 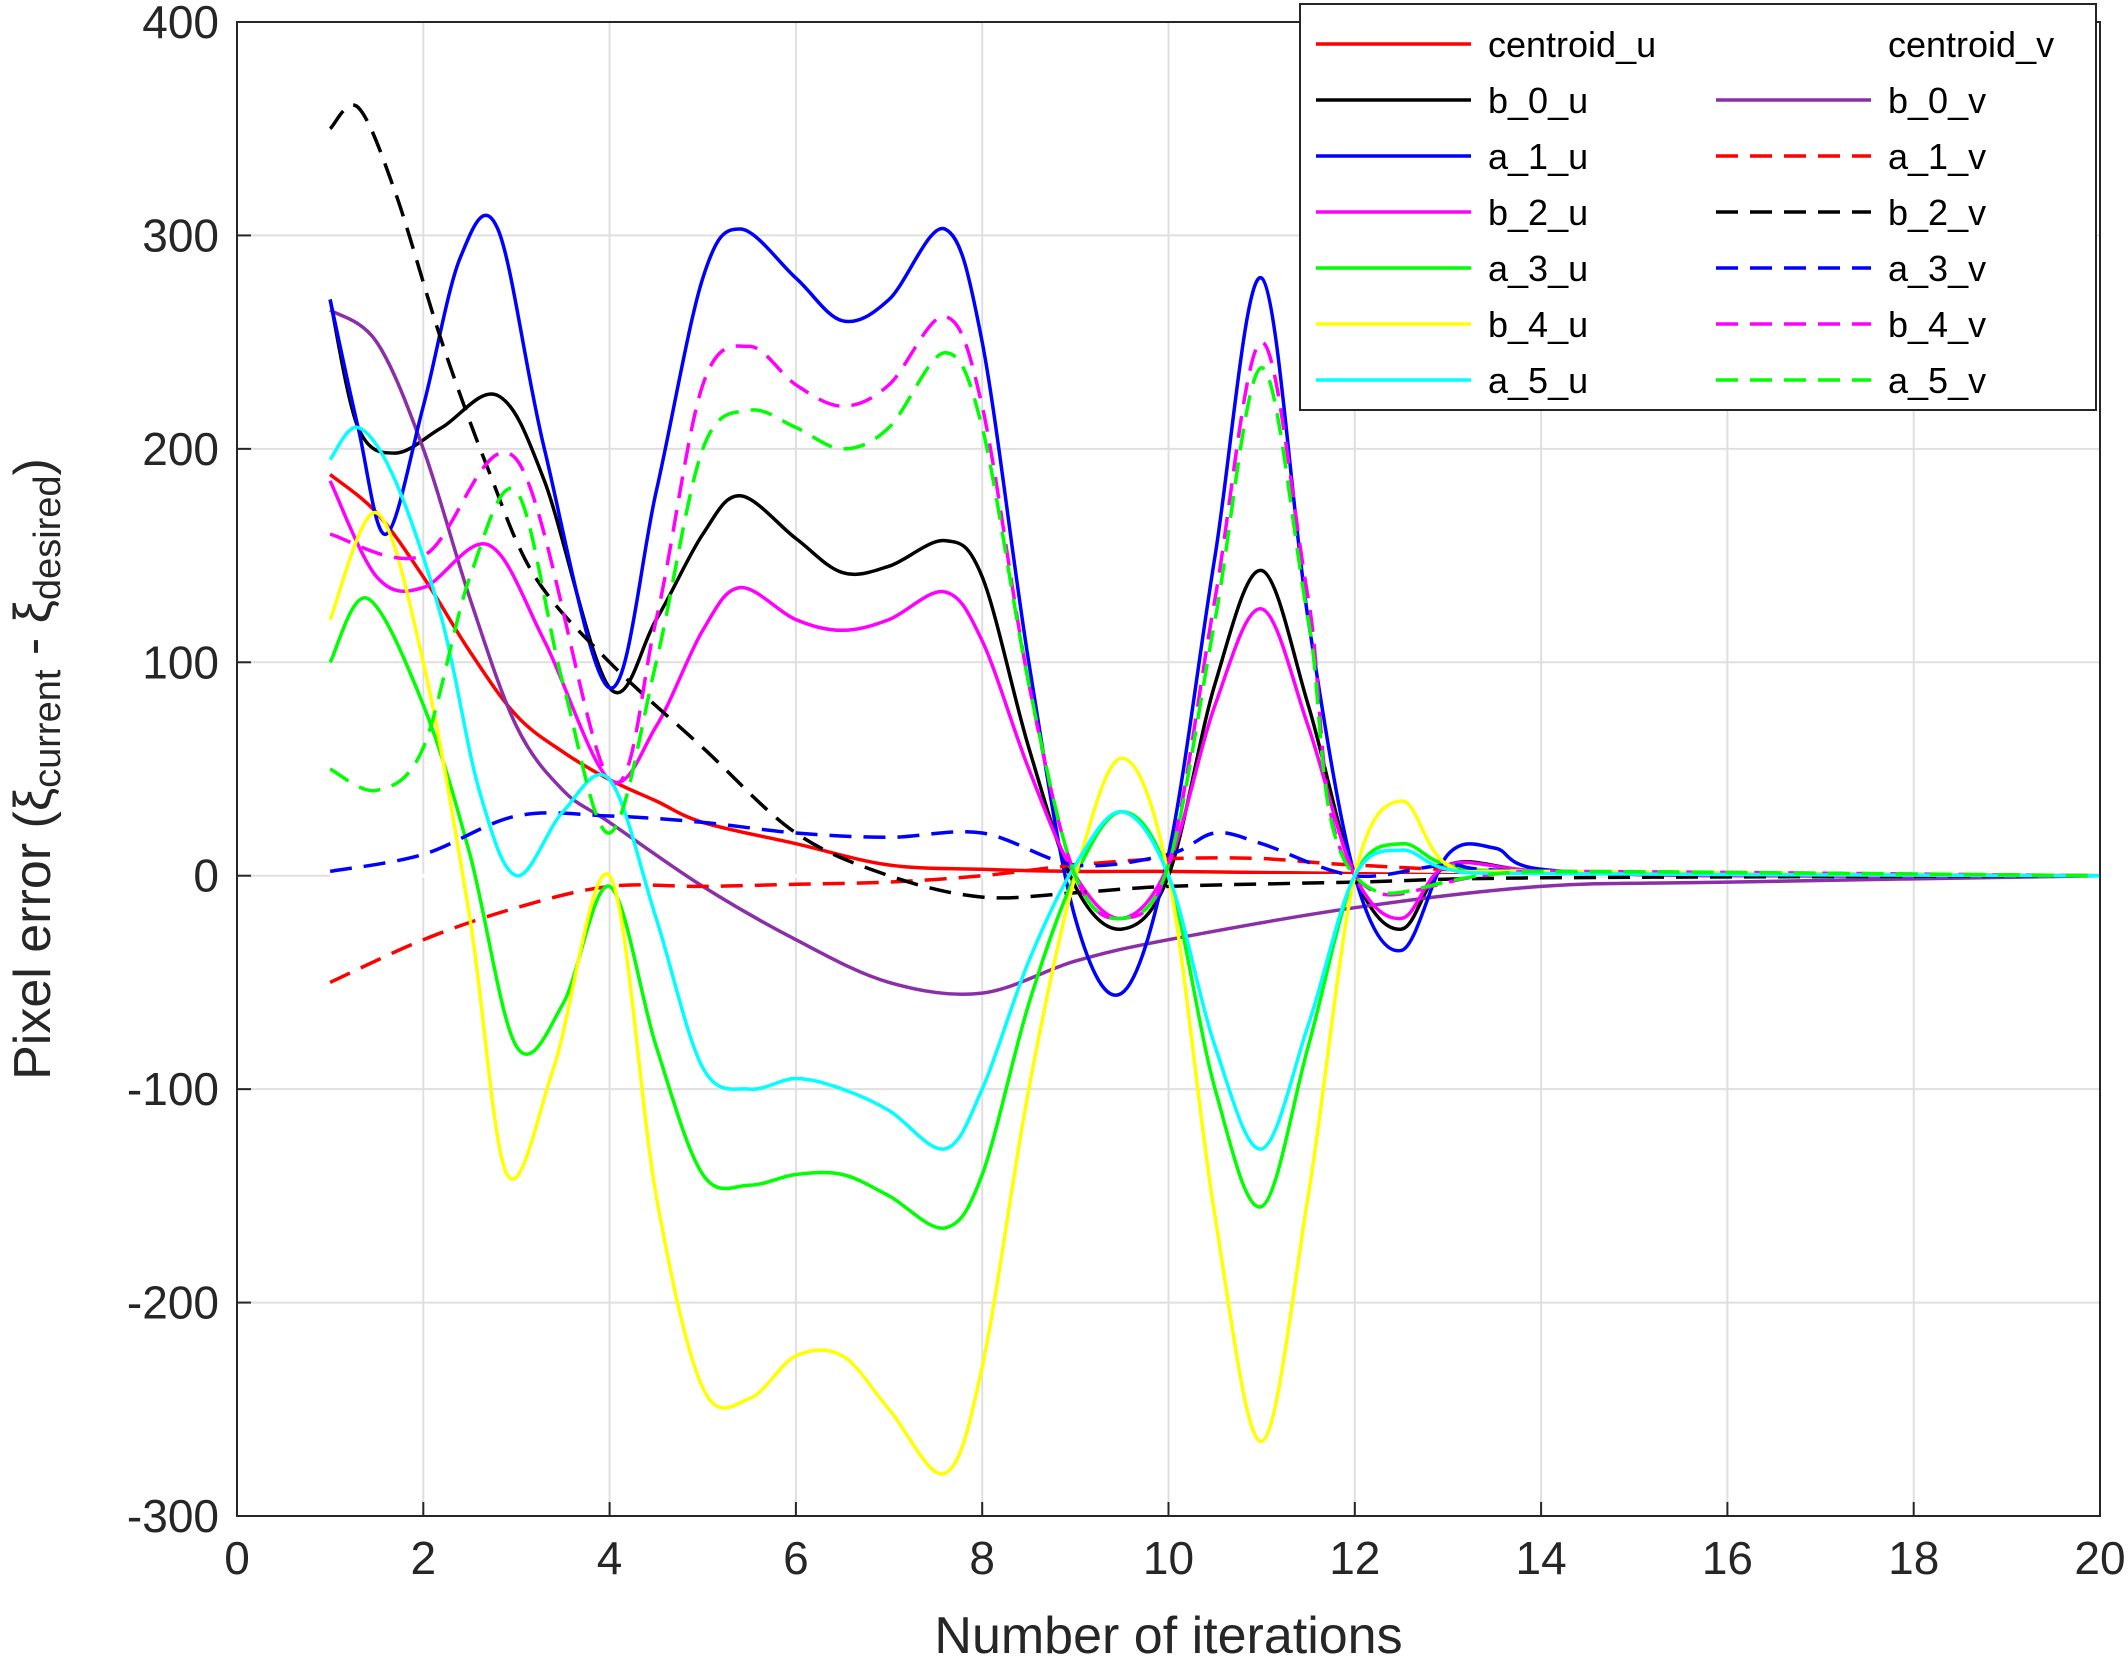 What do you see at coordinates (1215, 920) in the screenshot?
I see `series-line-a_1_v` at bounding box center [1215, 920].